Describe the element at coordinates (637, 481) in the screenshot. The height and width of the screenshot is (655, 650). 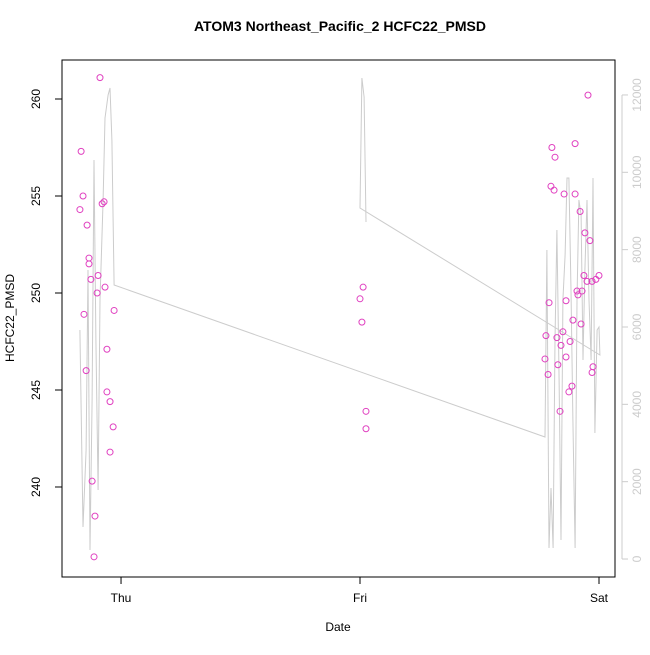
I see `y2-tick-label: 2000` at that location.